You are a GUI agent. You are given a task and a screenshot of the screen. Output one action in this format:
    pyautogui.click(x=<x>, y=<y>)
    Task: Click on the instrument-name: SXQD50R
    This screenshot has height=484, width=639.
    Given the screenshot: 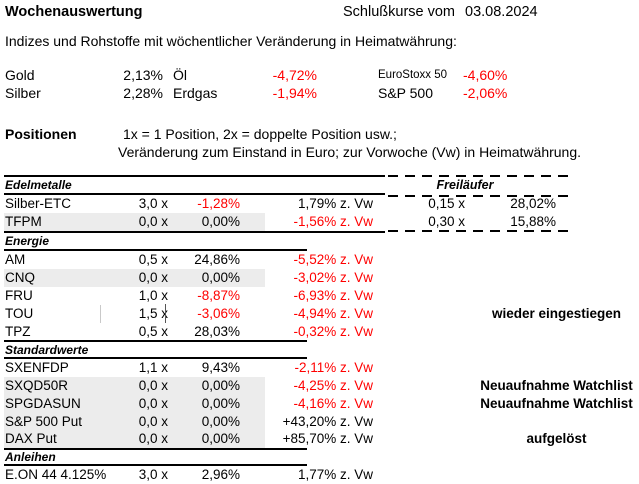 What is the action you would take?
    pyautogui.click(x=37, y=385)
    